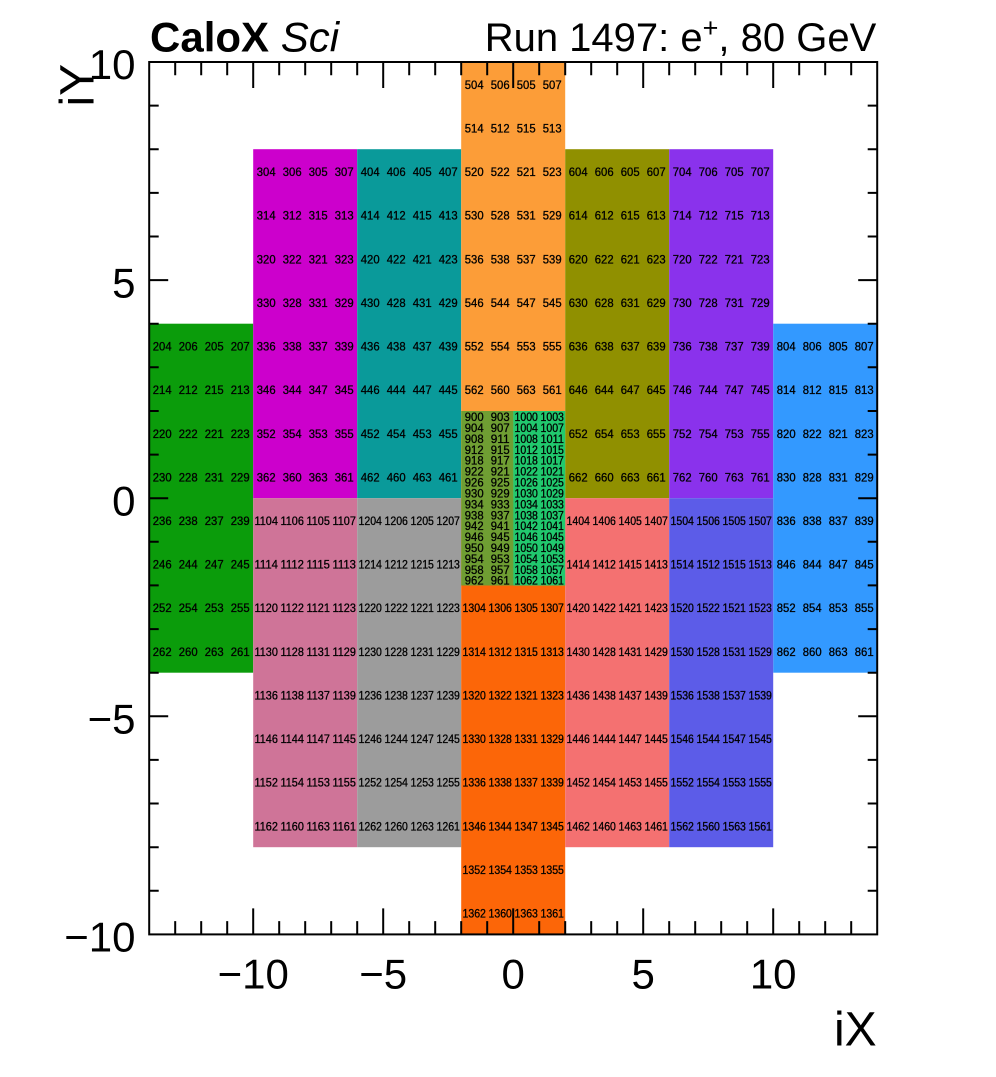  I want to click on svg-text: 813, so click(864, 390).